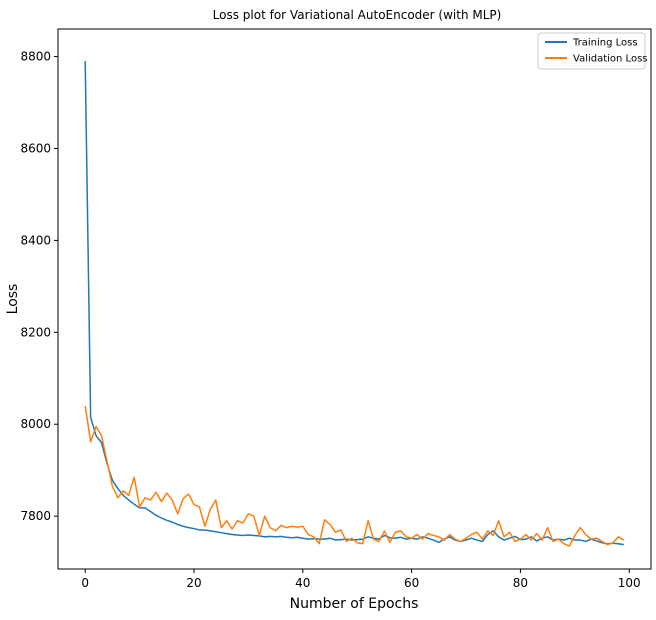 The width and height of the screenshot is (656, 620). Describe the element at coordinates (35, 148) in the screenshot. I see `y-tick-label: 8600` at that location.